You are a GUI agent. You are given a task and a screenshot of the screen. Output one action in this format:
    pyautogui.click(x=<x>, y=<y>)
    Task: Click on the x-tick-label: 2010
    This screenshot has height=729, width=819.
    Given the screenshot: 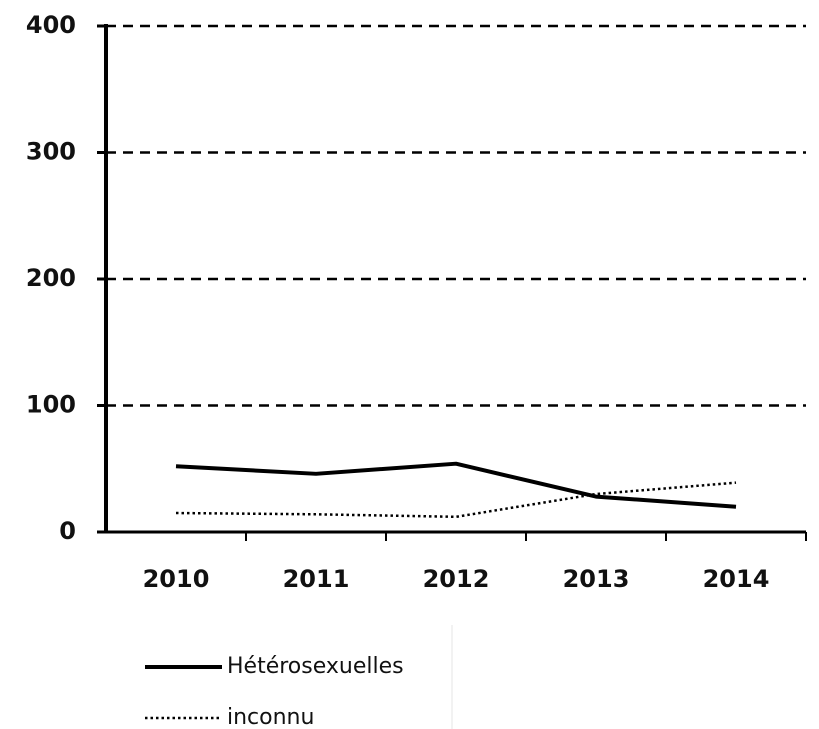 What is the action you would take?
    pyautogui.click(x=176, y=579)
    